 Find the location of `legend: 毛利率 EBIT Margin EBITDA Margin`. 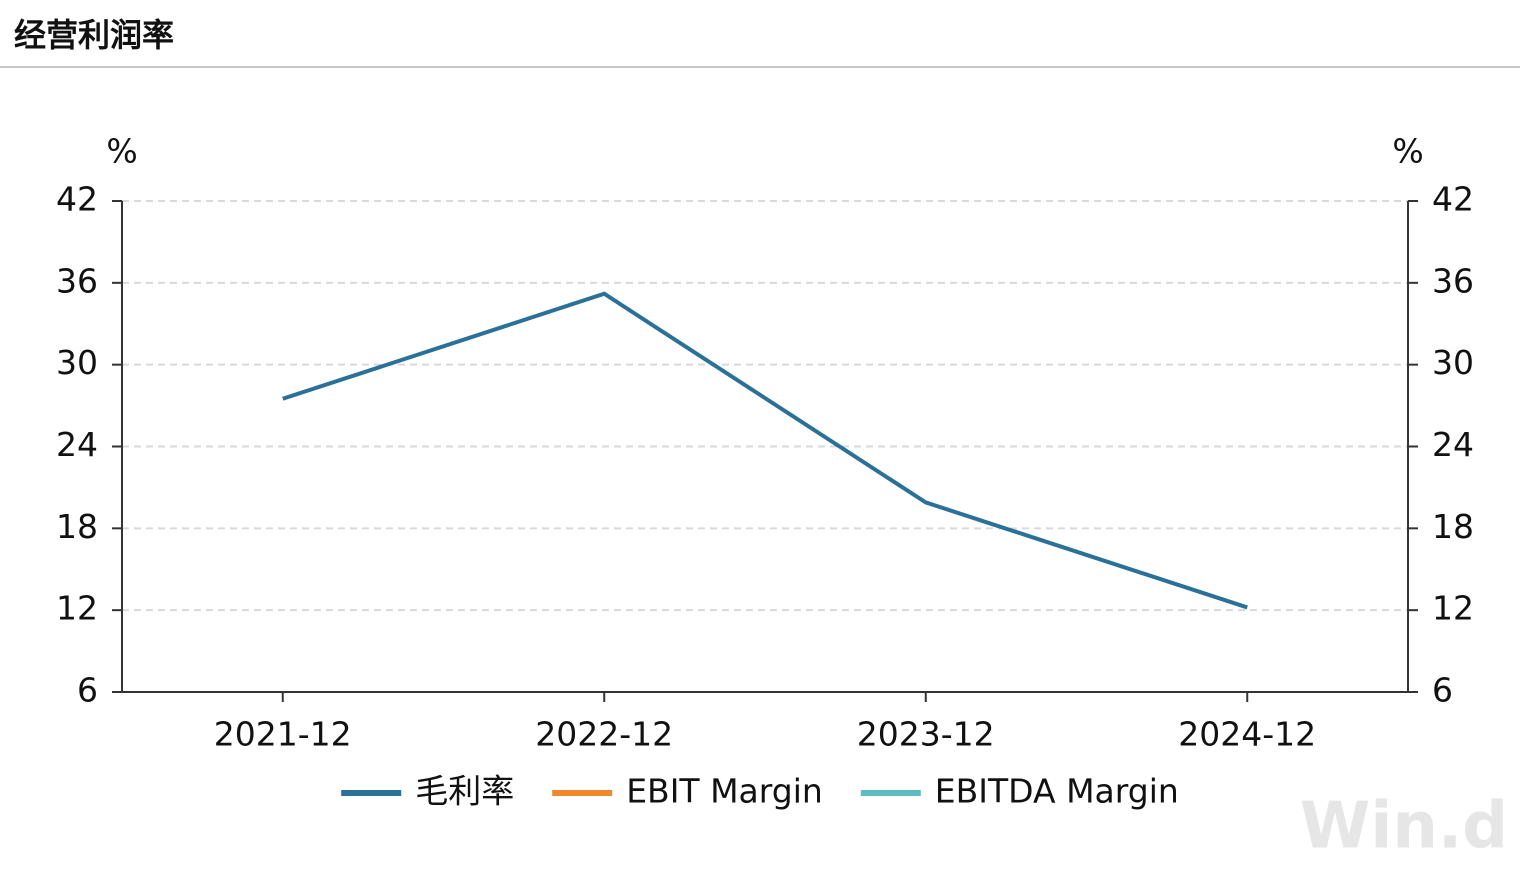

legend: 毛利率 EBIT Margin EBITDA Margin is located at coordinates (760, 791).